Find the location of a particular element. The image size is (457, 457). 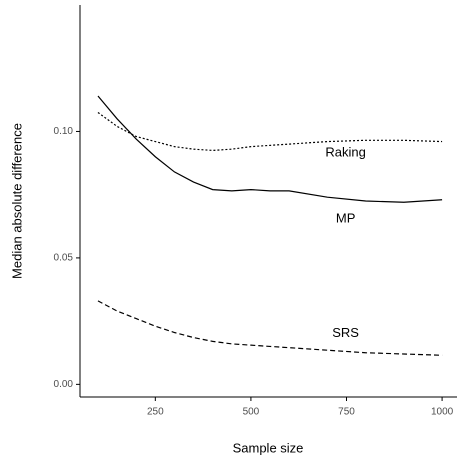

y-tick-label: 0.00 is located at coordinates (64, 384).